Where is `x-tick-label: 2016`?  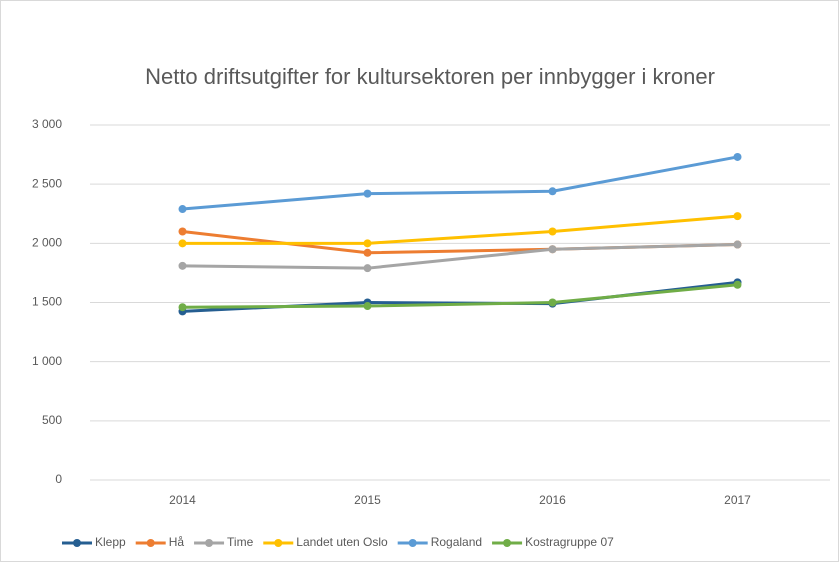 x-tick-label: 2016 is located at coordinates (552, 500).